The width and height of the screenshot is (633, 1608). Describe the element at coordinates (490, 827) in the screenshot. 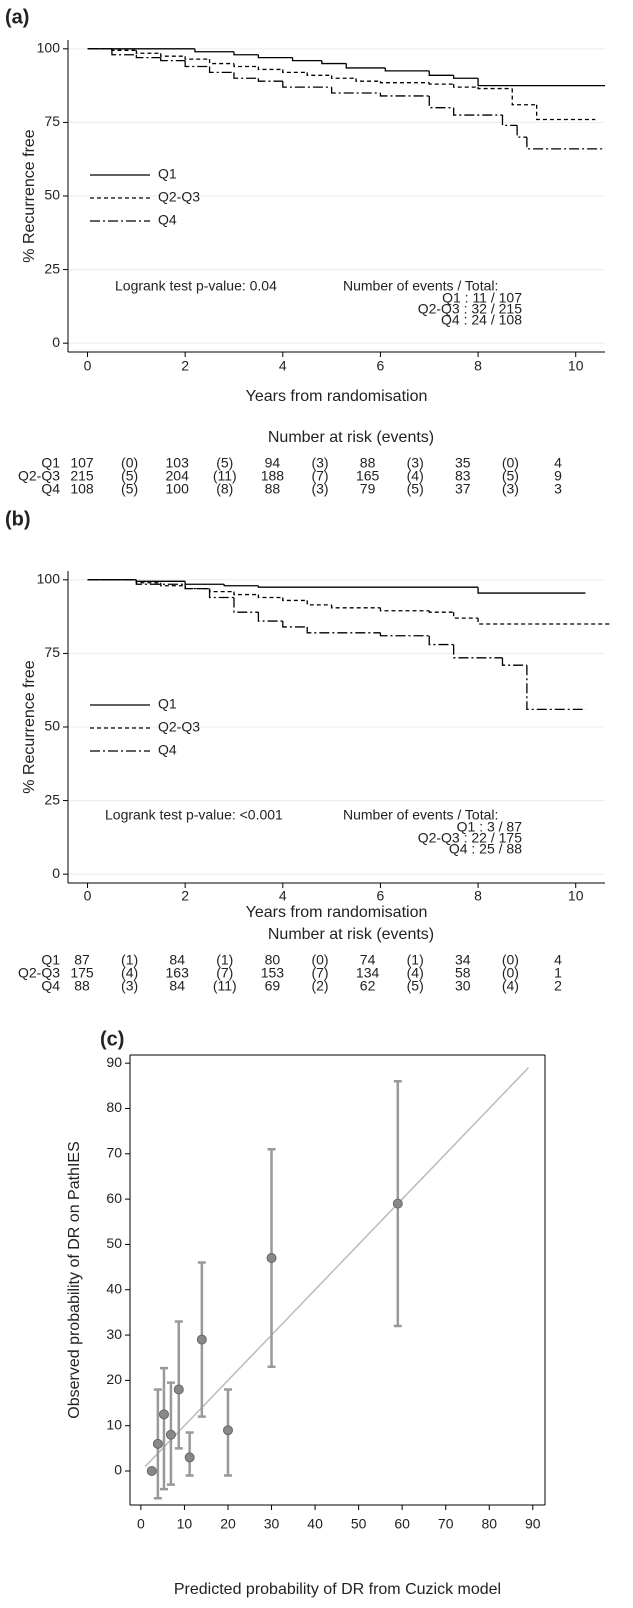

I see `events-line: Q1 : 3 / 87` at that location.